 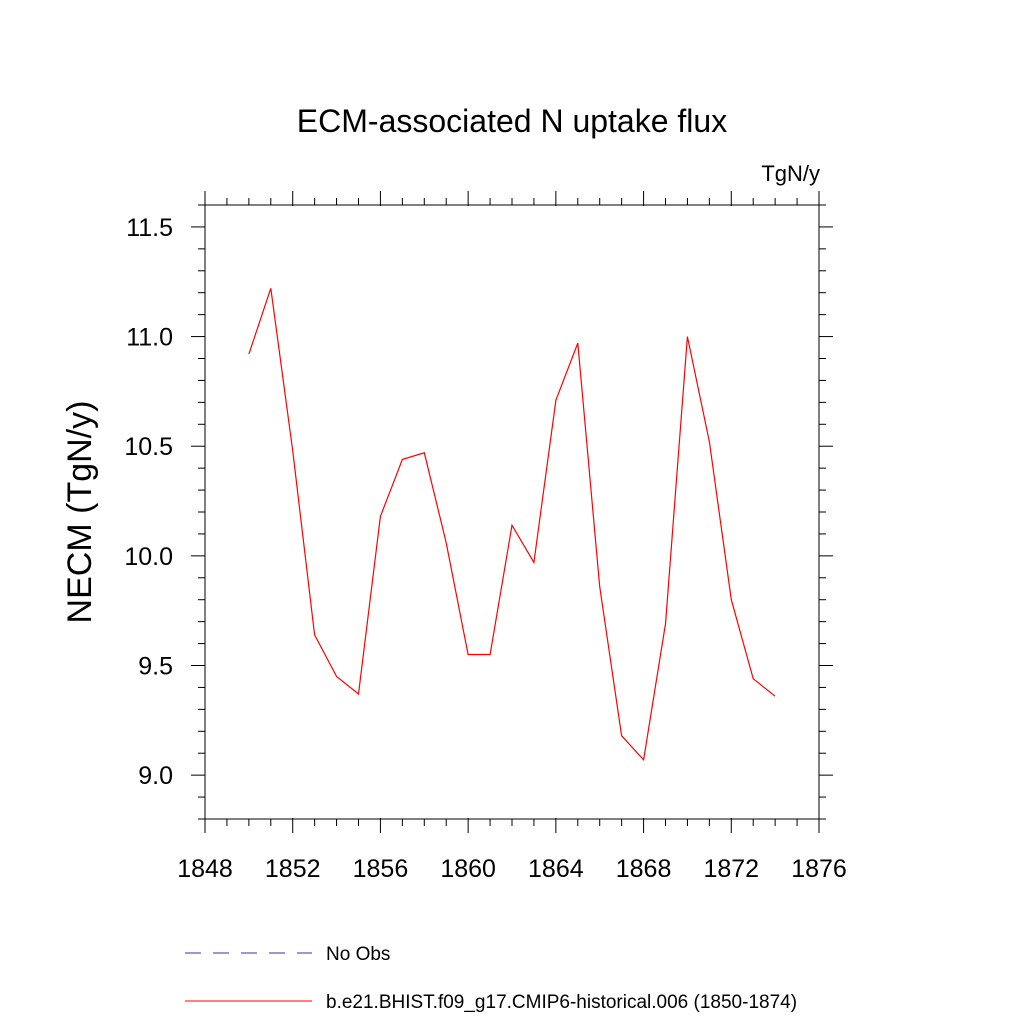 I want to click on y-axis-label: NECM (TgN/y), so click(x=80, y=512).